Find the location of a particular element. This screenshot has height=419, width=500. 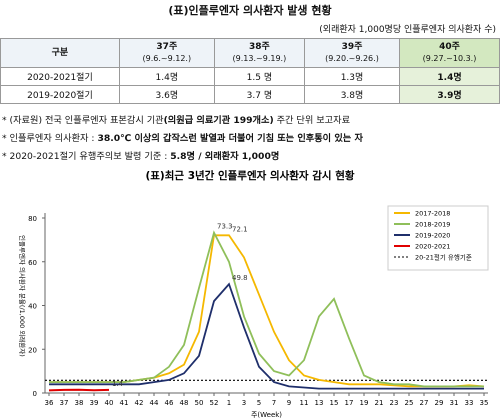

legend-label: 2019-2020 is located at coordinates (432, 236).